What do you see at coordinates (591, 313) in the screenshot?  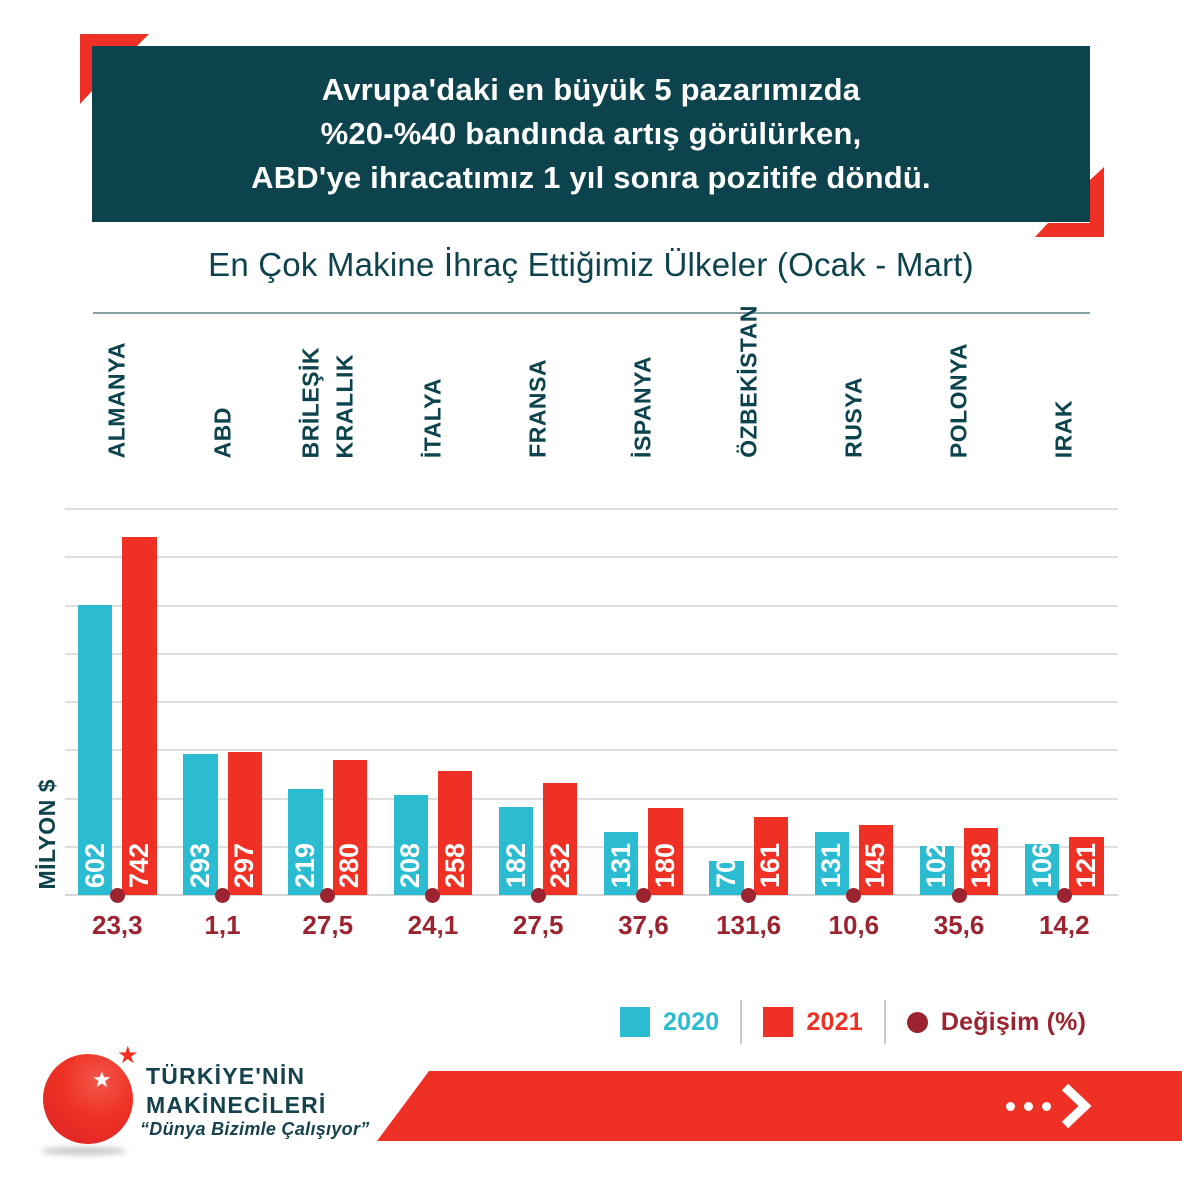 I see `title-divider` at bounding box center [591, 313].